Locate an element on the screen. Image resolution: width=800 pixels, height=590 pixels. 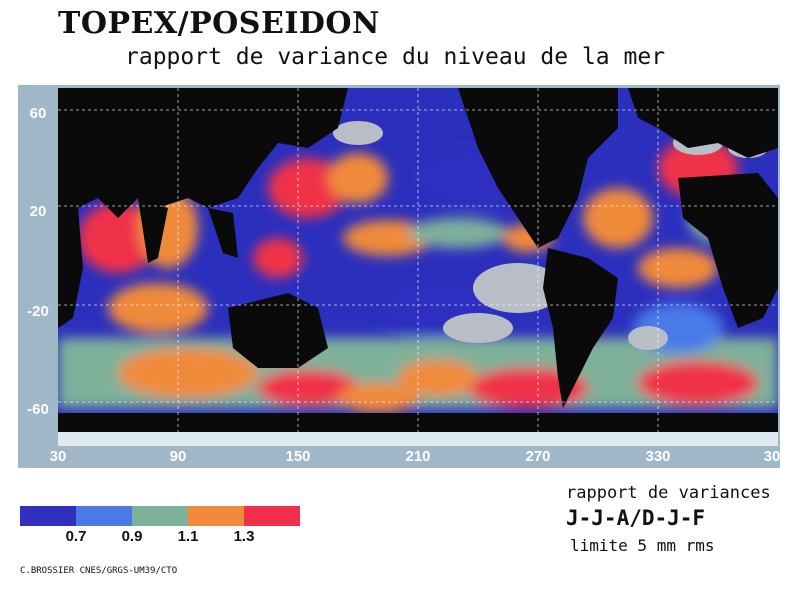
lon-tick-150: 150 is located at coordinates (298, 456).